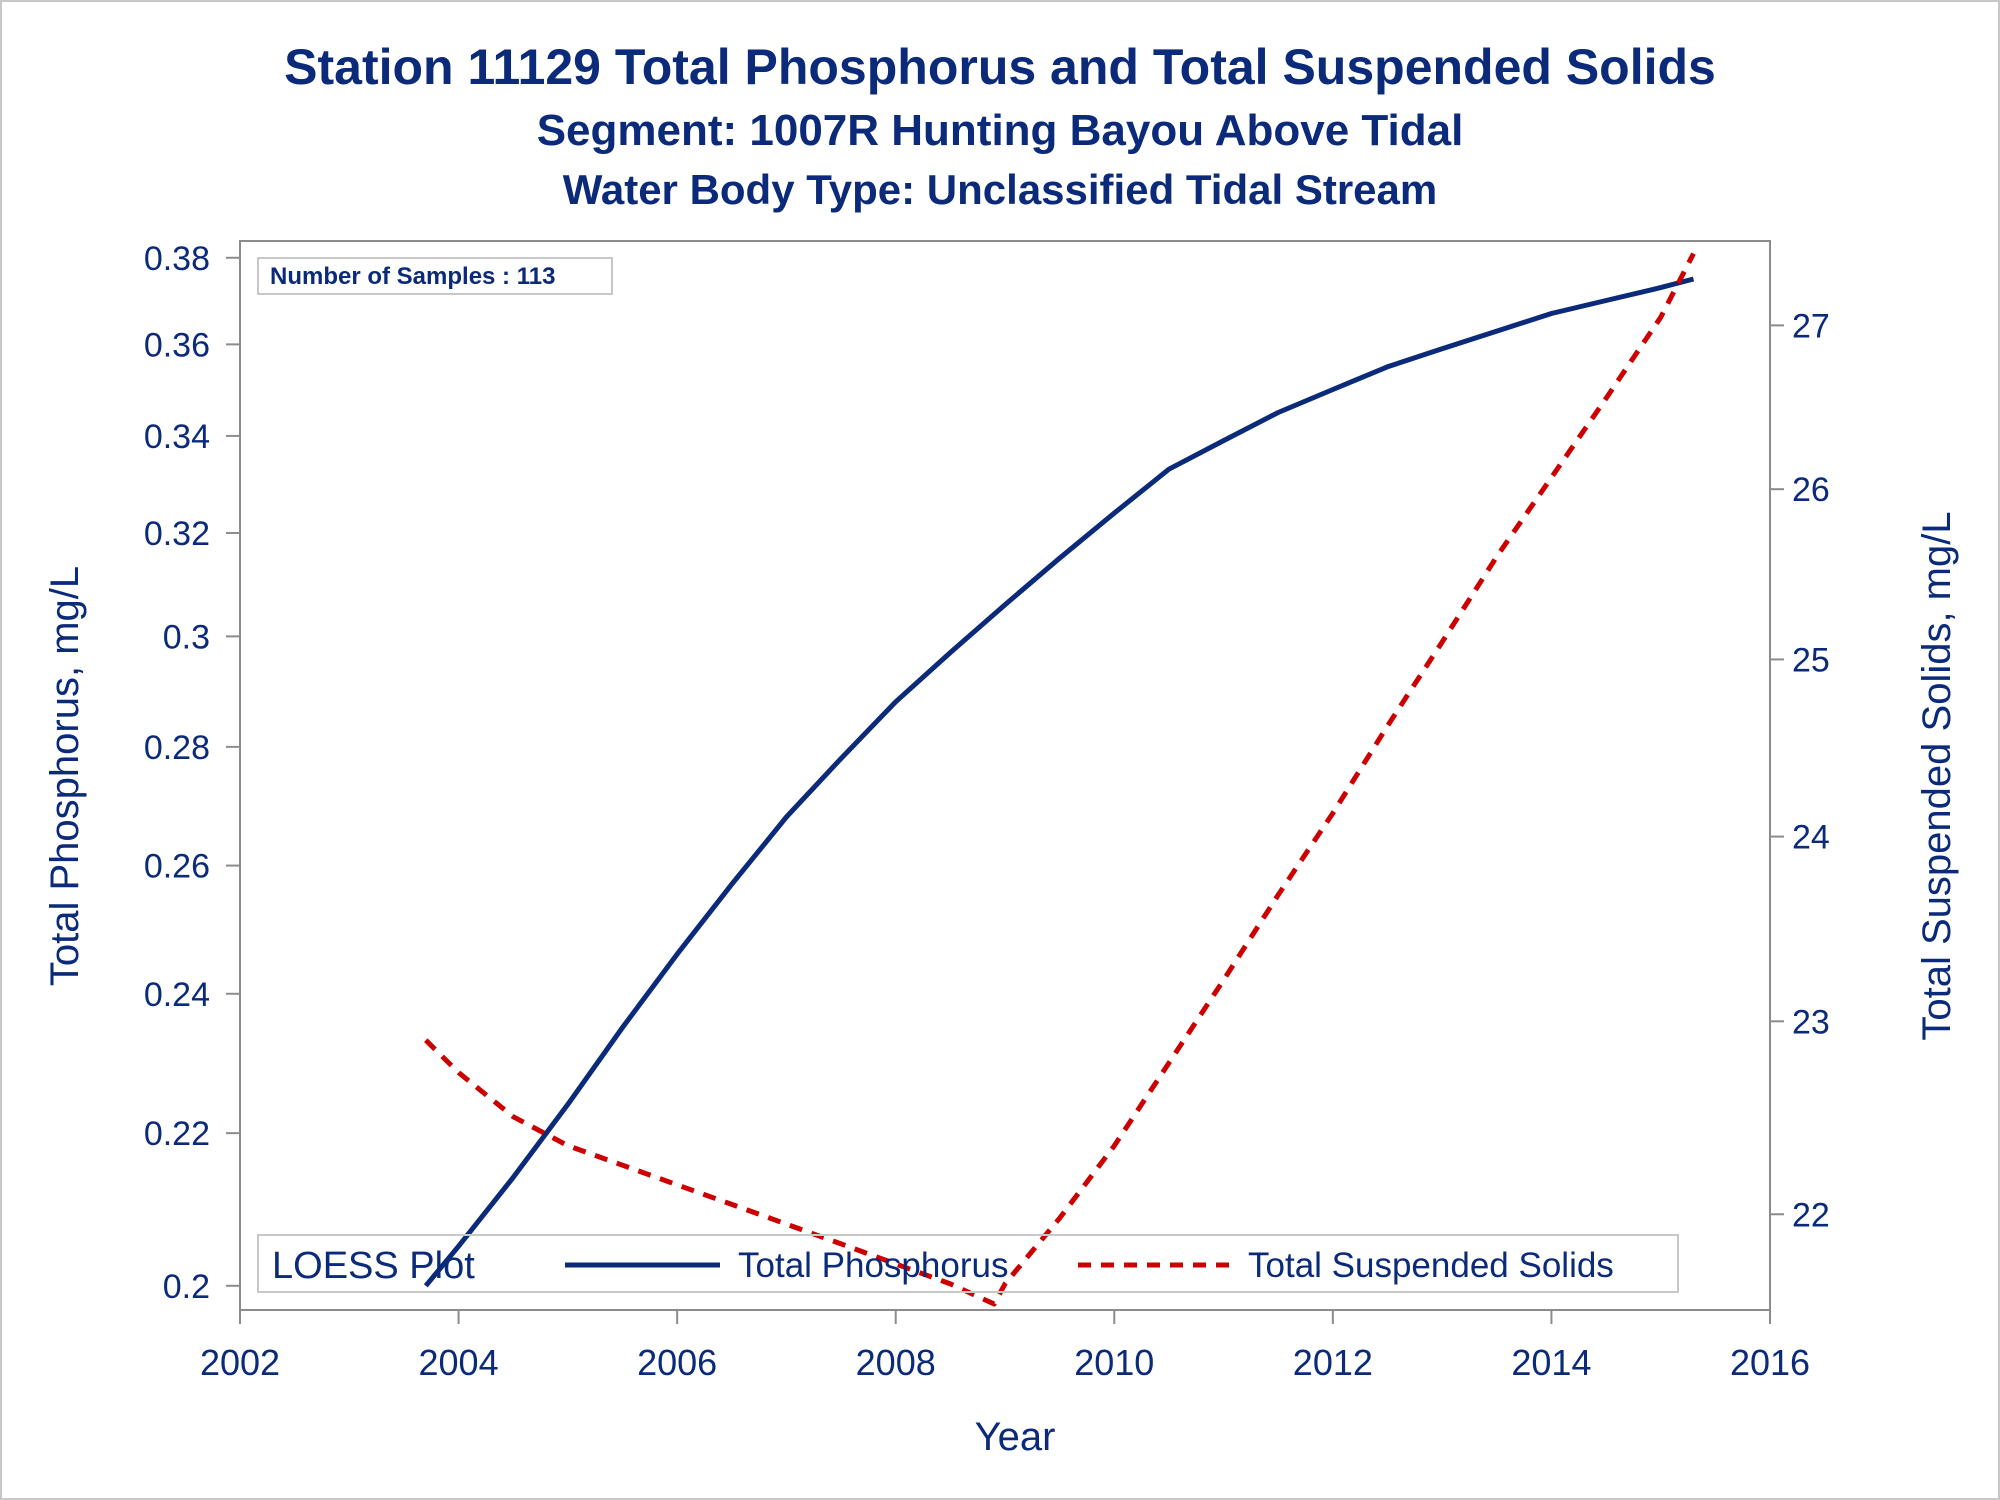 The image size is (2000, 1500). What do you see at coordinates (177, 534) in the screenshot?
I see `y-left-tick-label: 0.32` at bounding box center [177, 534].